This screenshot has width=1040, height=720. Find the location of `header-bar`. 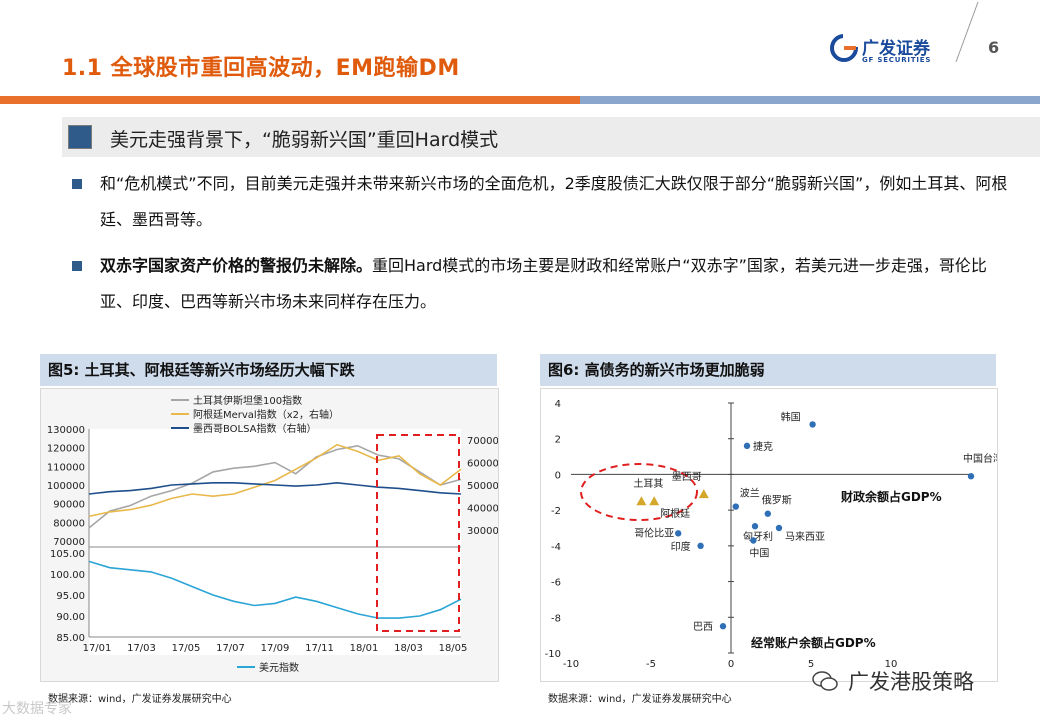

header-bar is located at coordinates (520, 100).